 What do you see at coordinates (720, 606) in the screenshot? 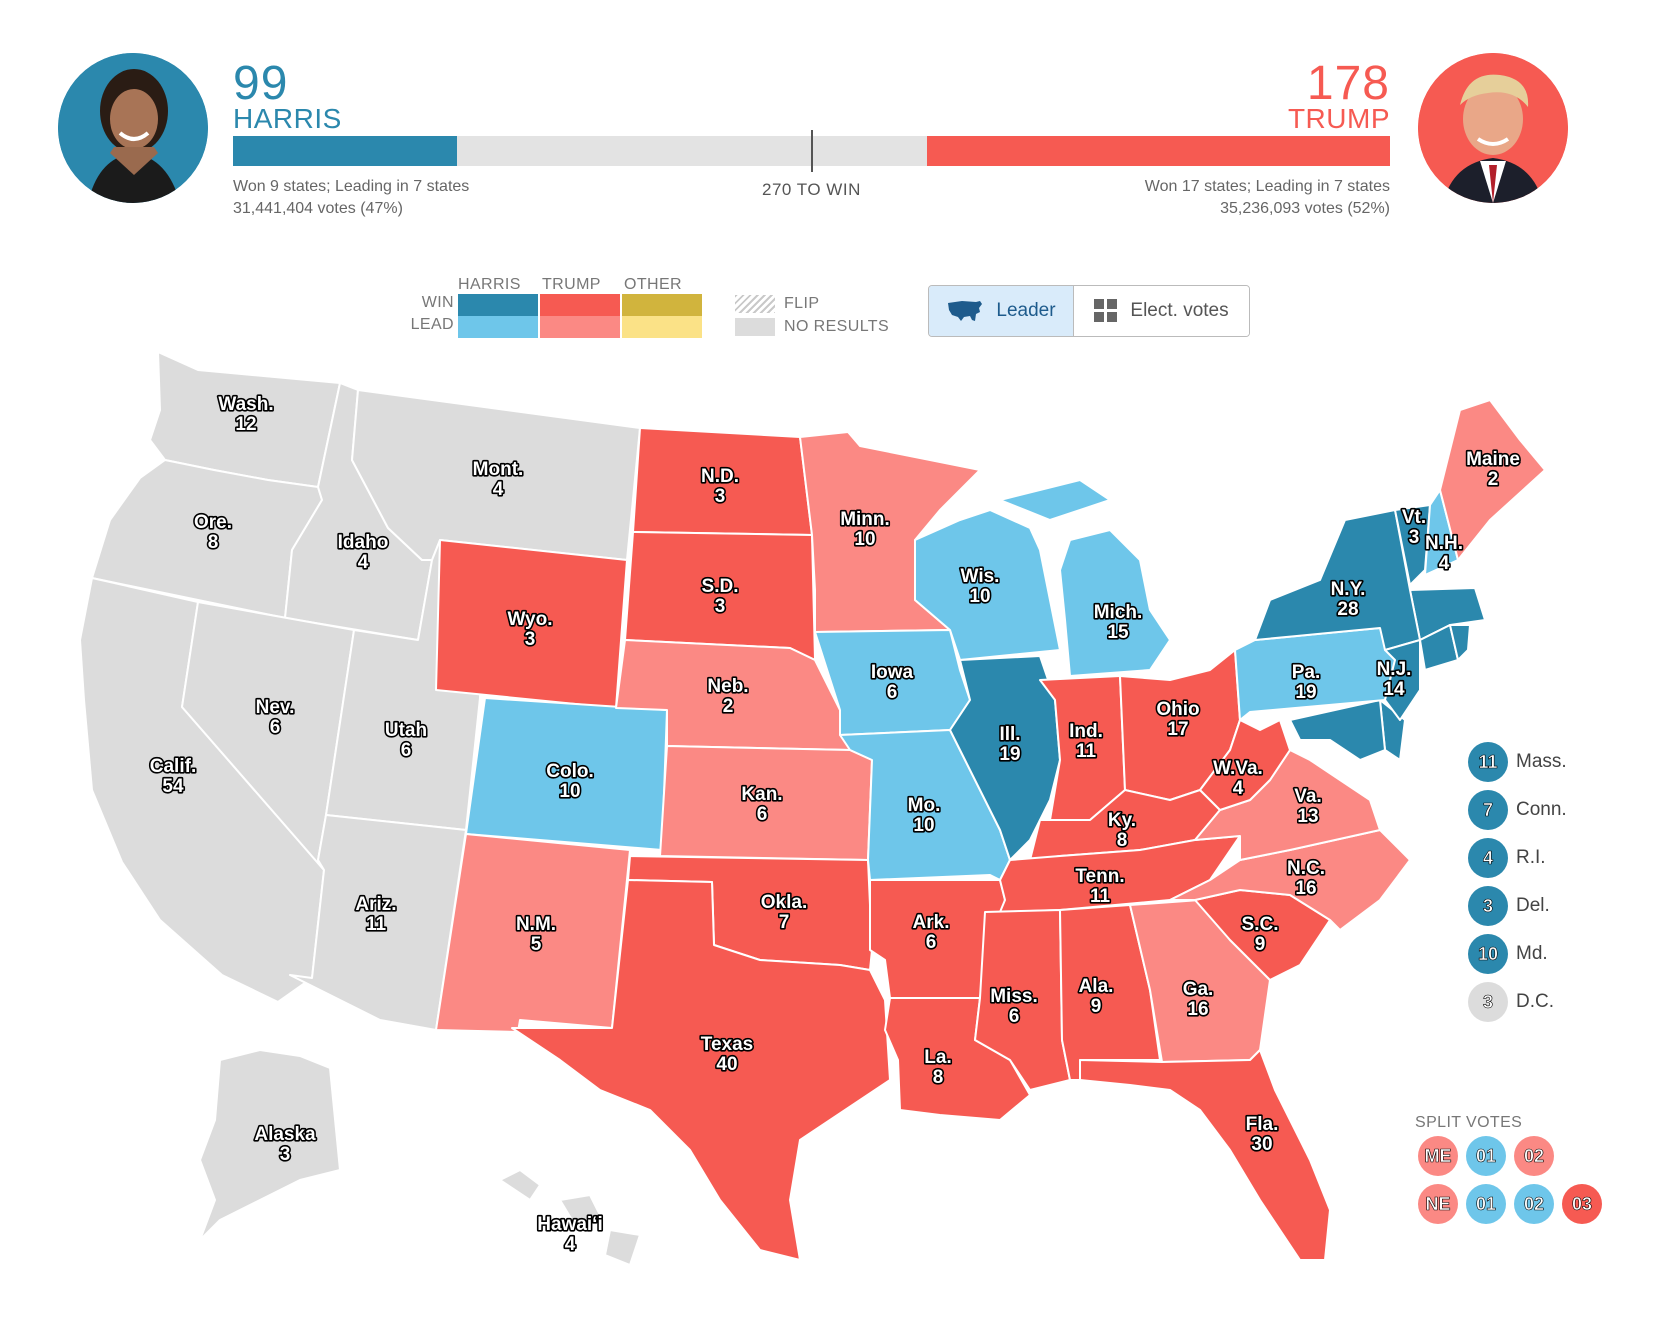
I see `state-ev-s-d: 3` at bounding box center [720, 606].